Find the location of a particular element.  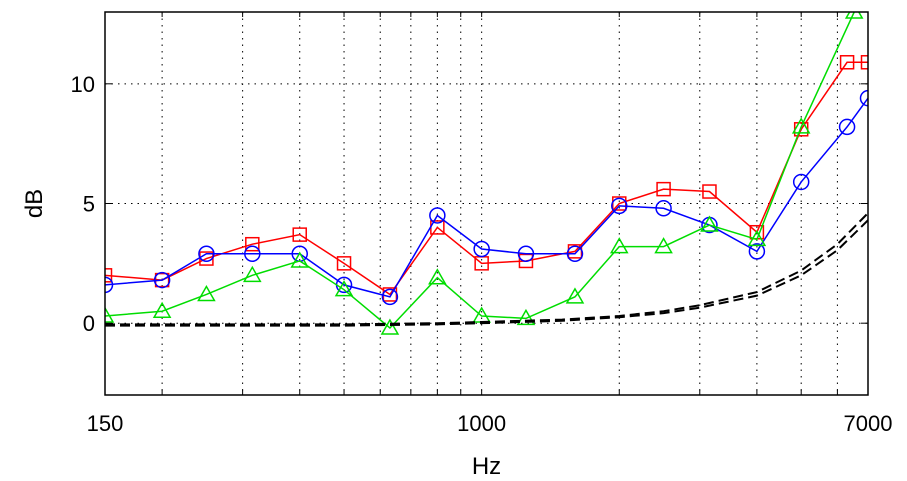

x-tick-label: 1000 is located at coordinates (481, 423).